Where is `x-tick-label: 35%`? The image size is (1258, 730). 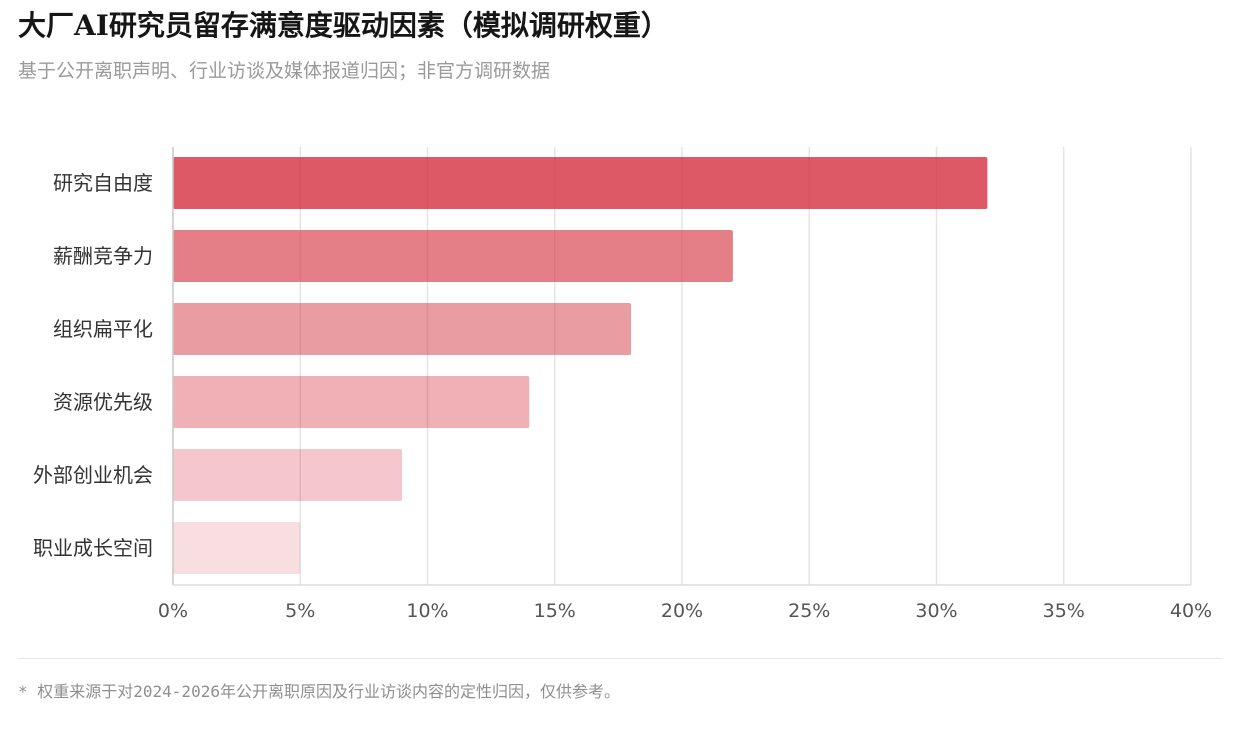
x-tick-label: 35% is located at coordinates (1064, 611).